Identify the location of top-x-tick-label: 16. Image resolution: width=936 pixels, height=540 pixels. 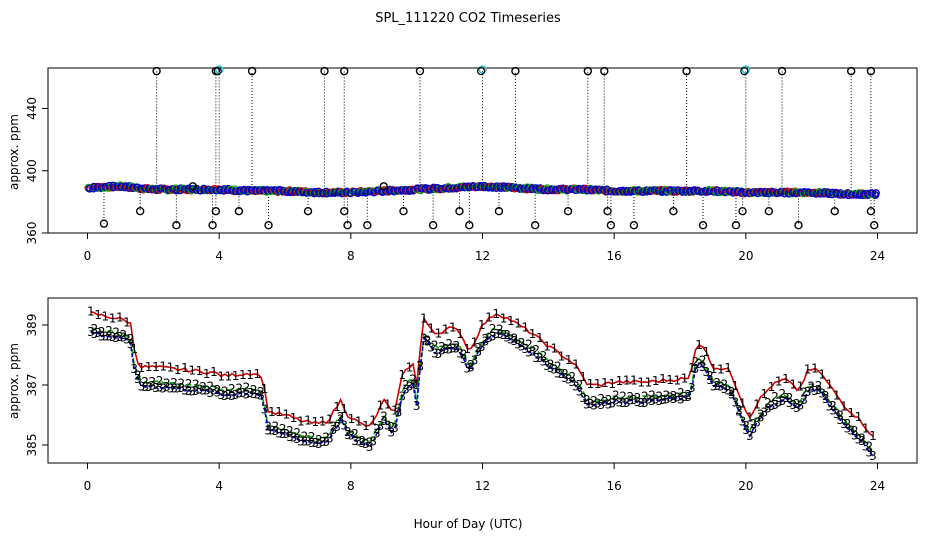
(614, 256).